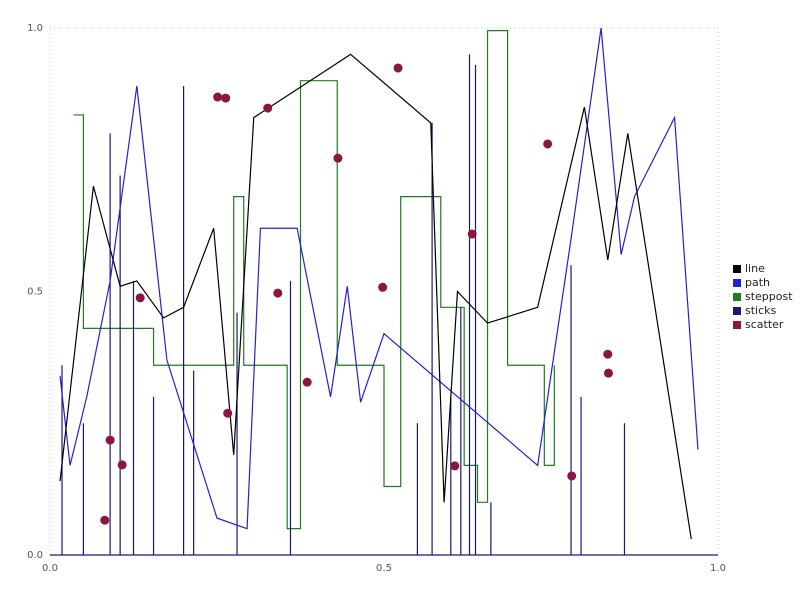 This screenshot has height=600, width=800. Describe the element at coordinates (755, 268) in the screenshot. I see `legend-label-line: line` at that location.